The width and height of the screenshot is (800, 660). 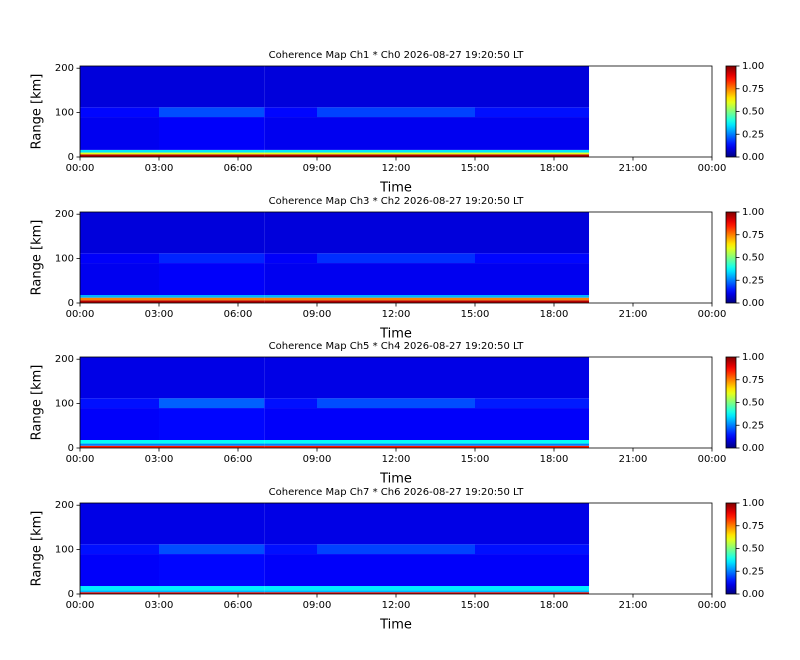 What do you see at coordinates (554, 459) in the screenshot?
I see `x-tick-label: 18:00` at bounding box center [554, 459].